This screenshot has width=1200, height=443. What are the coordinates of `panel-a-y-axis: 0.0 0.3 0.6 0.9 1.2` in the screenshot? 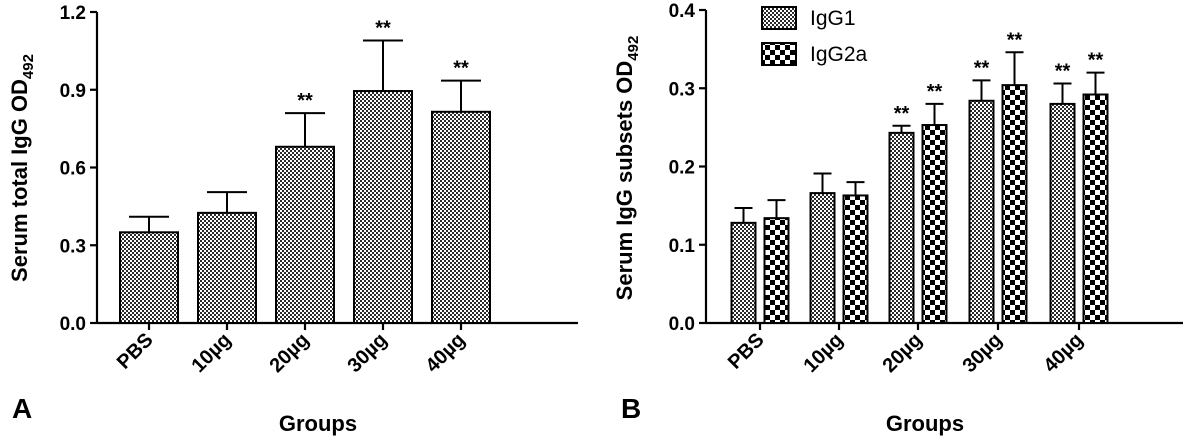 It's located at (79, 169).